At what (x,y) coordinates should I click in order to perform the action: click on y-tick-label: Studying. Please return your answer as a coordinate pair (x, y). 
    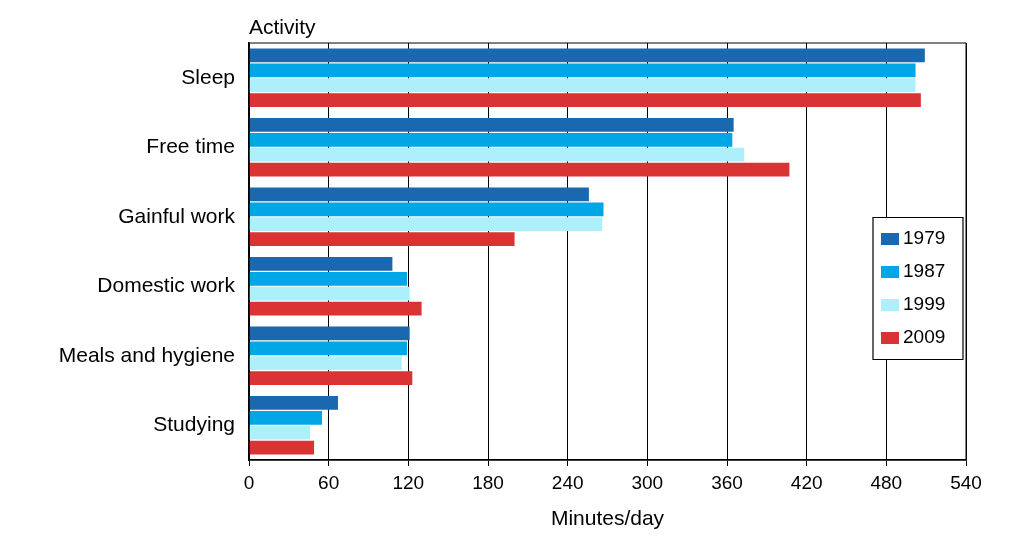
    Looking at the image, I should click on (194, 424).